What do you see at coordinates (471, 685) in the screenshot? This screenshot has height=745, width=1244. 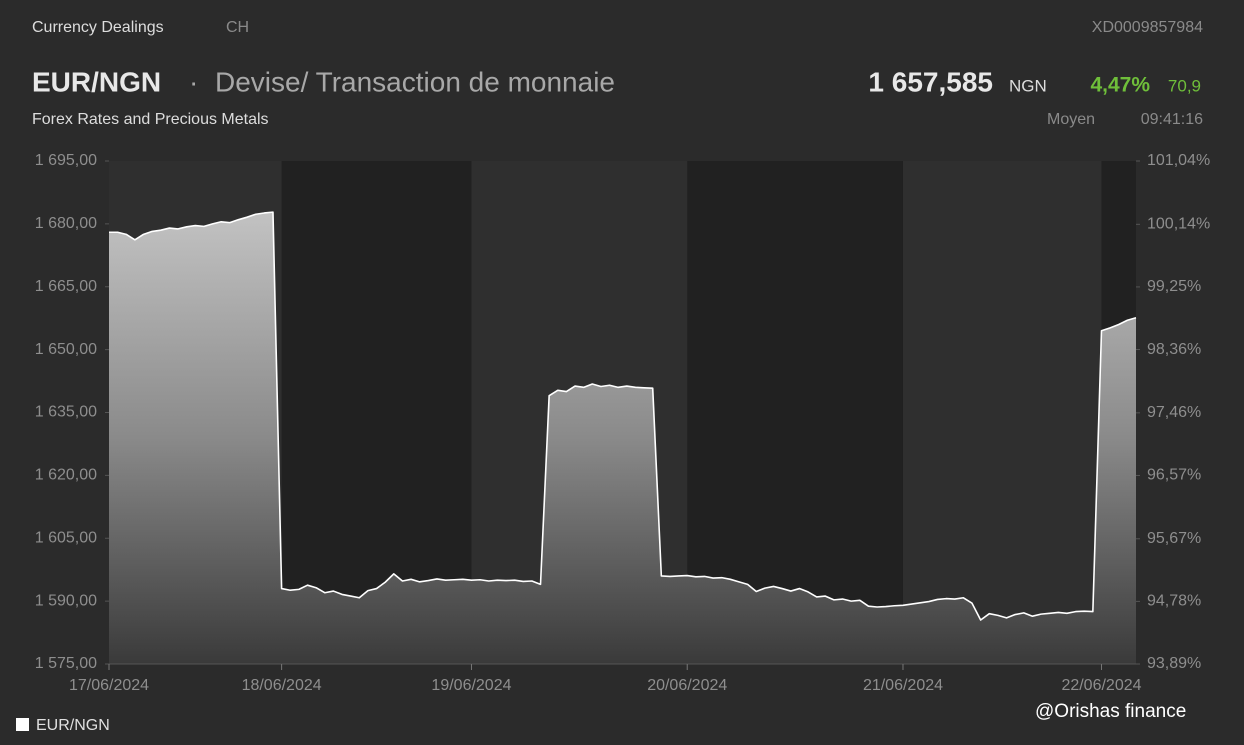 I see `x-tick-label: 19/06/2024` at bounding box center [471, 685].